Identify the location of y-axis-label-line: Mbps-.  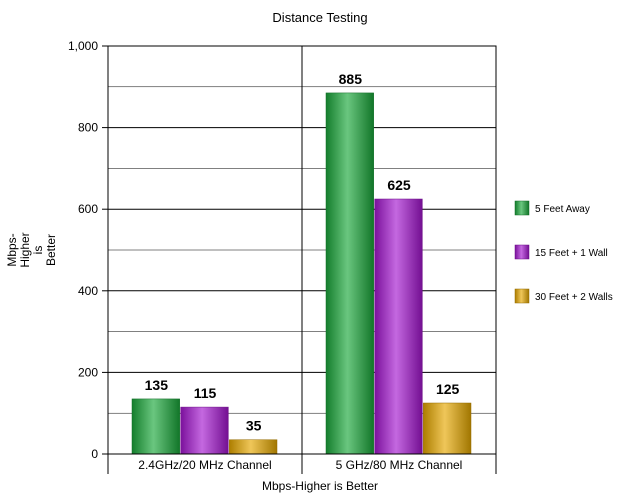
(12, 249).